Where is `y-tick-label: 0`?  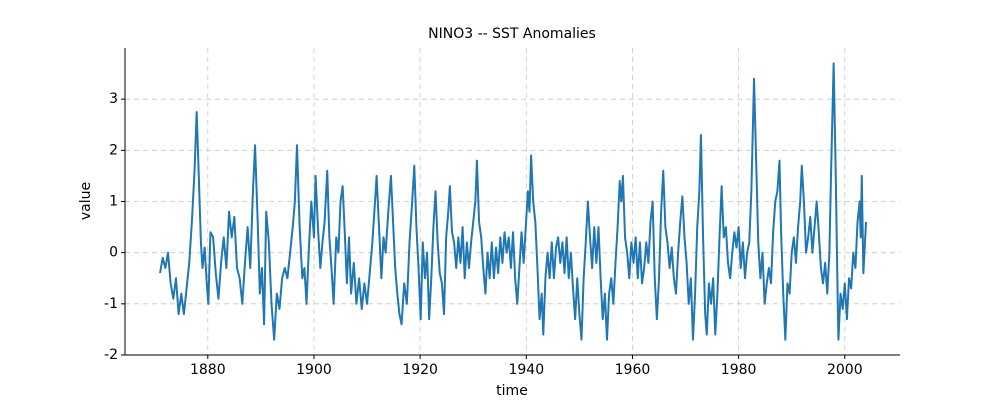
y-tick-label: 0 is located at coordinates (113, 253).